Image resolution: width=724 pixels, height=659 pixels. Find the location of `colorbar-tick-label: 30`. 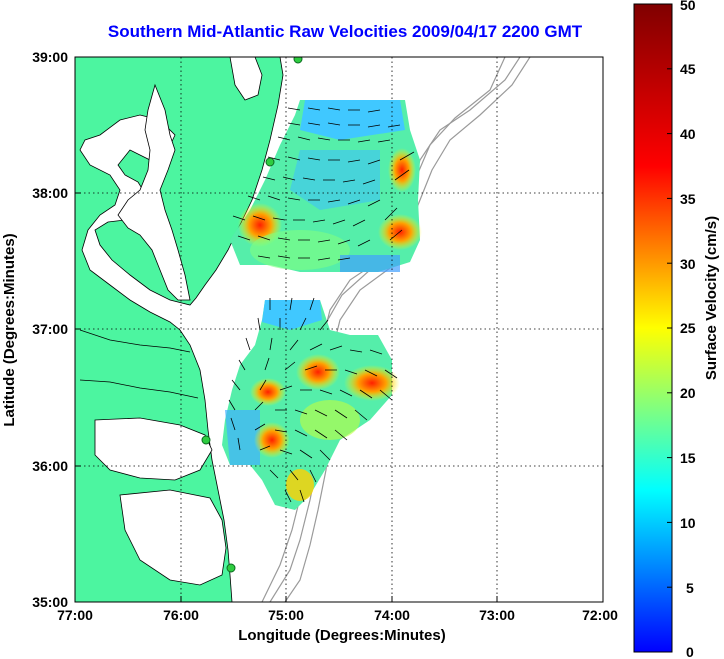

colorbar-tick-label: 30 is located at coordinates (688, 264).